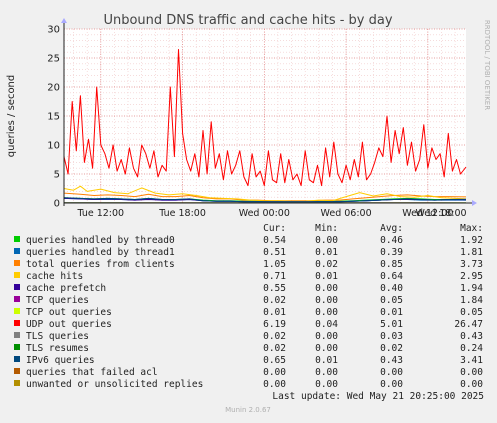 The image size is (497, 423). I want to click on y-tick-label: 30, so click(53, 30).